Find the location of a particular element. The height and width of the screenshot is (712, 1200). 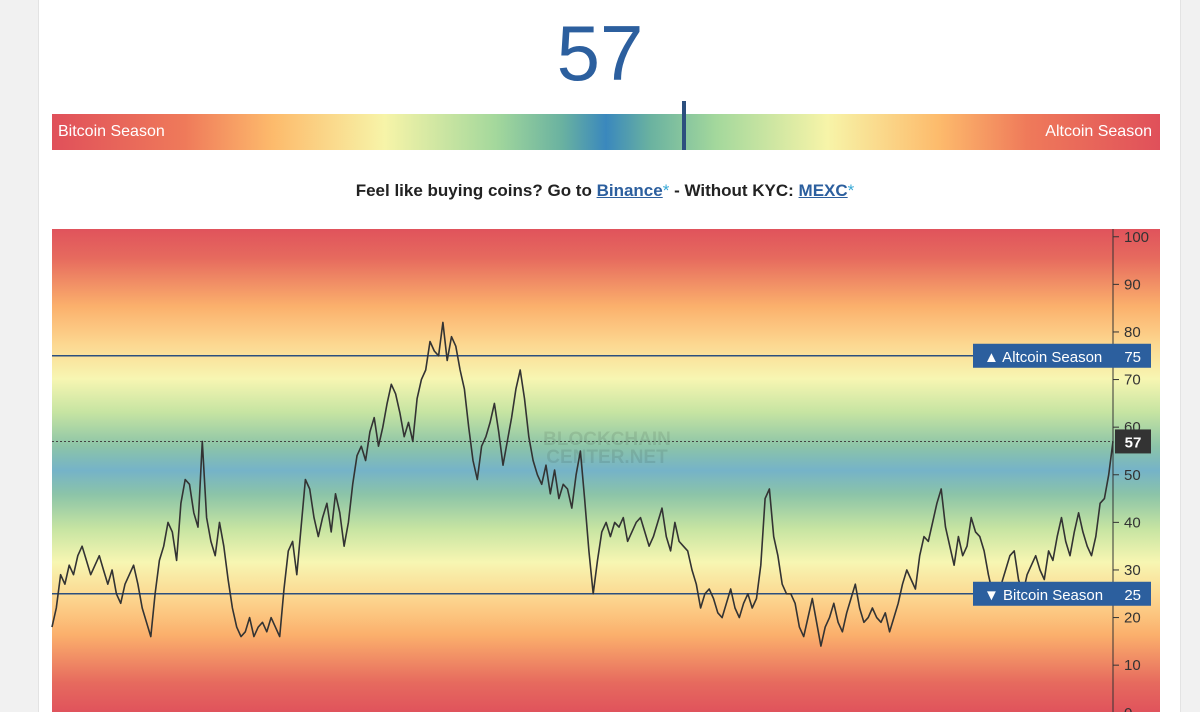

threshold-label-1: ▼ Bitcoin Season 25 is located at coordinates (1062, 593).